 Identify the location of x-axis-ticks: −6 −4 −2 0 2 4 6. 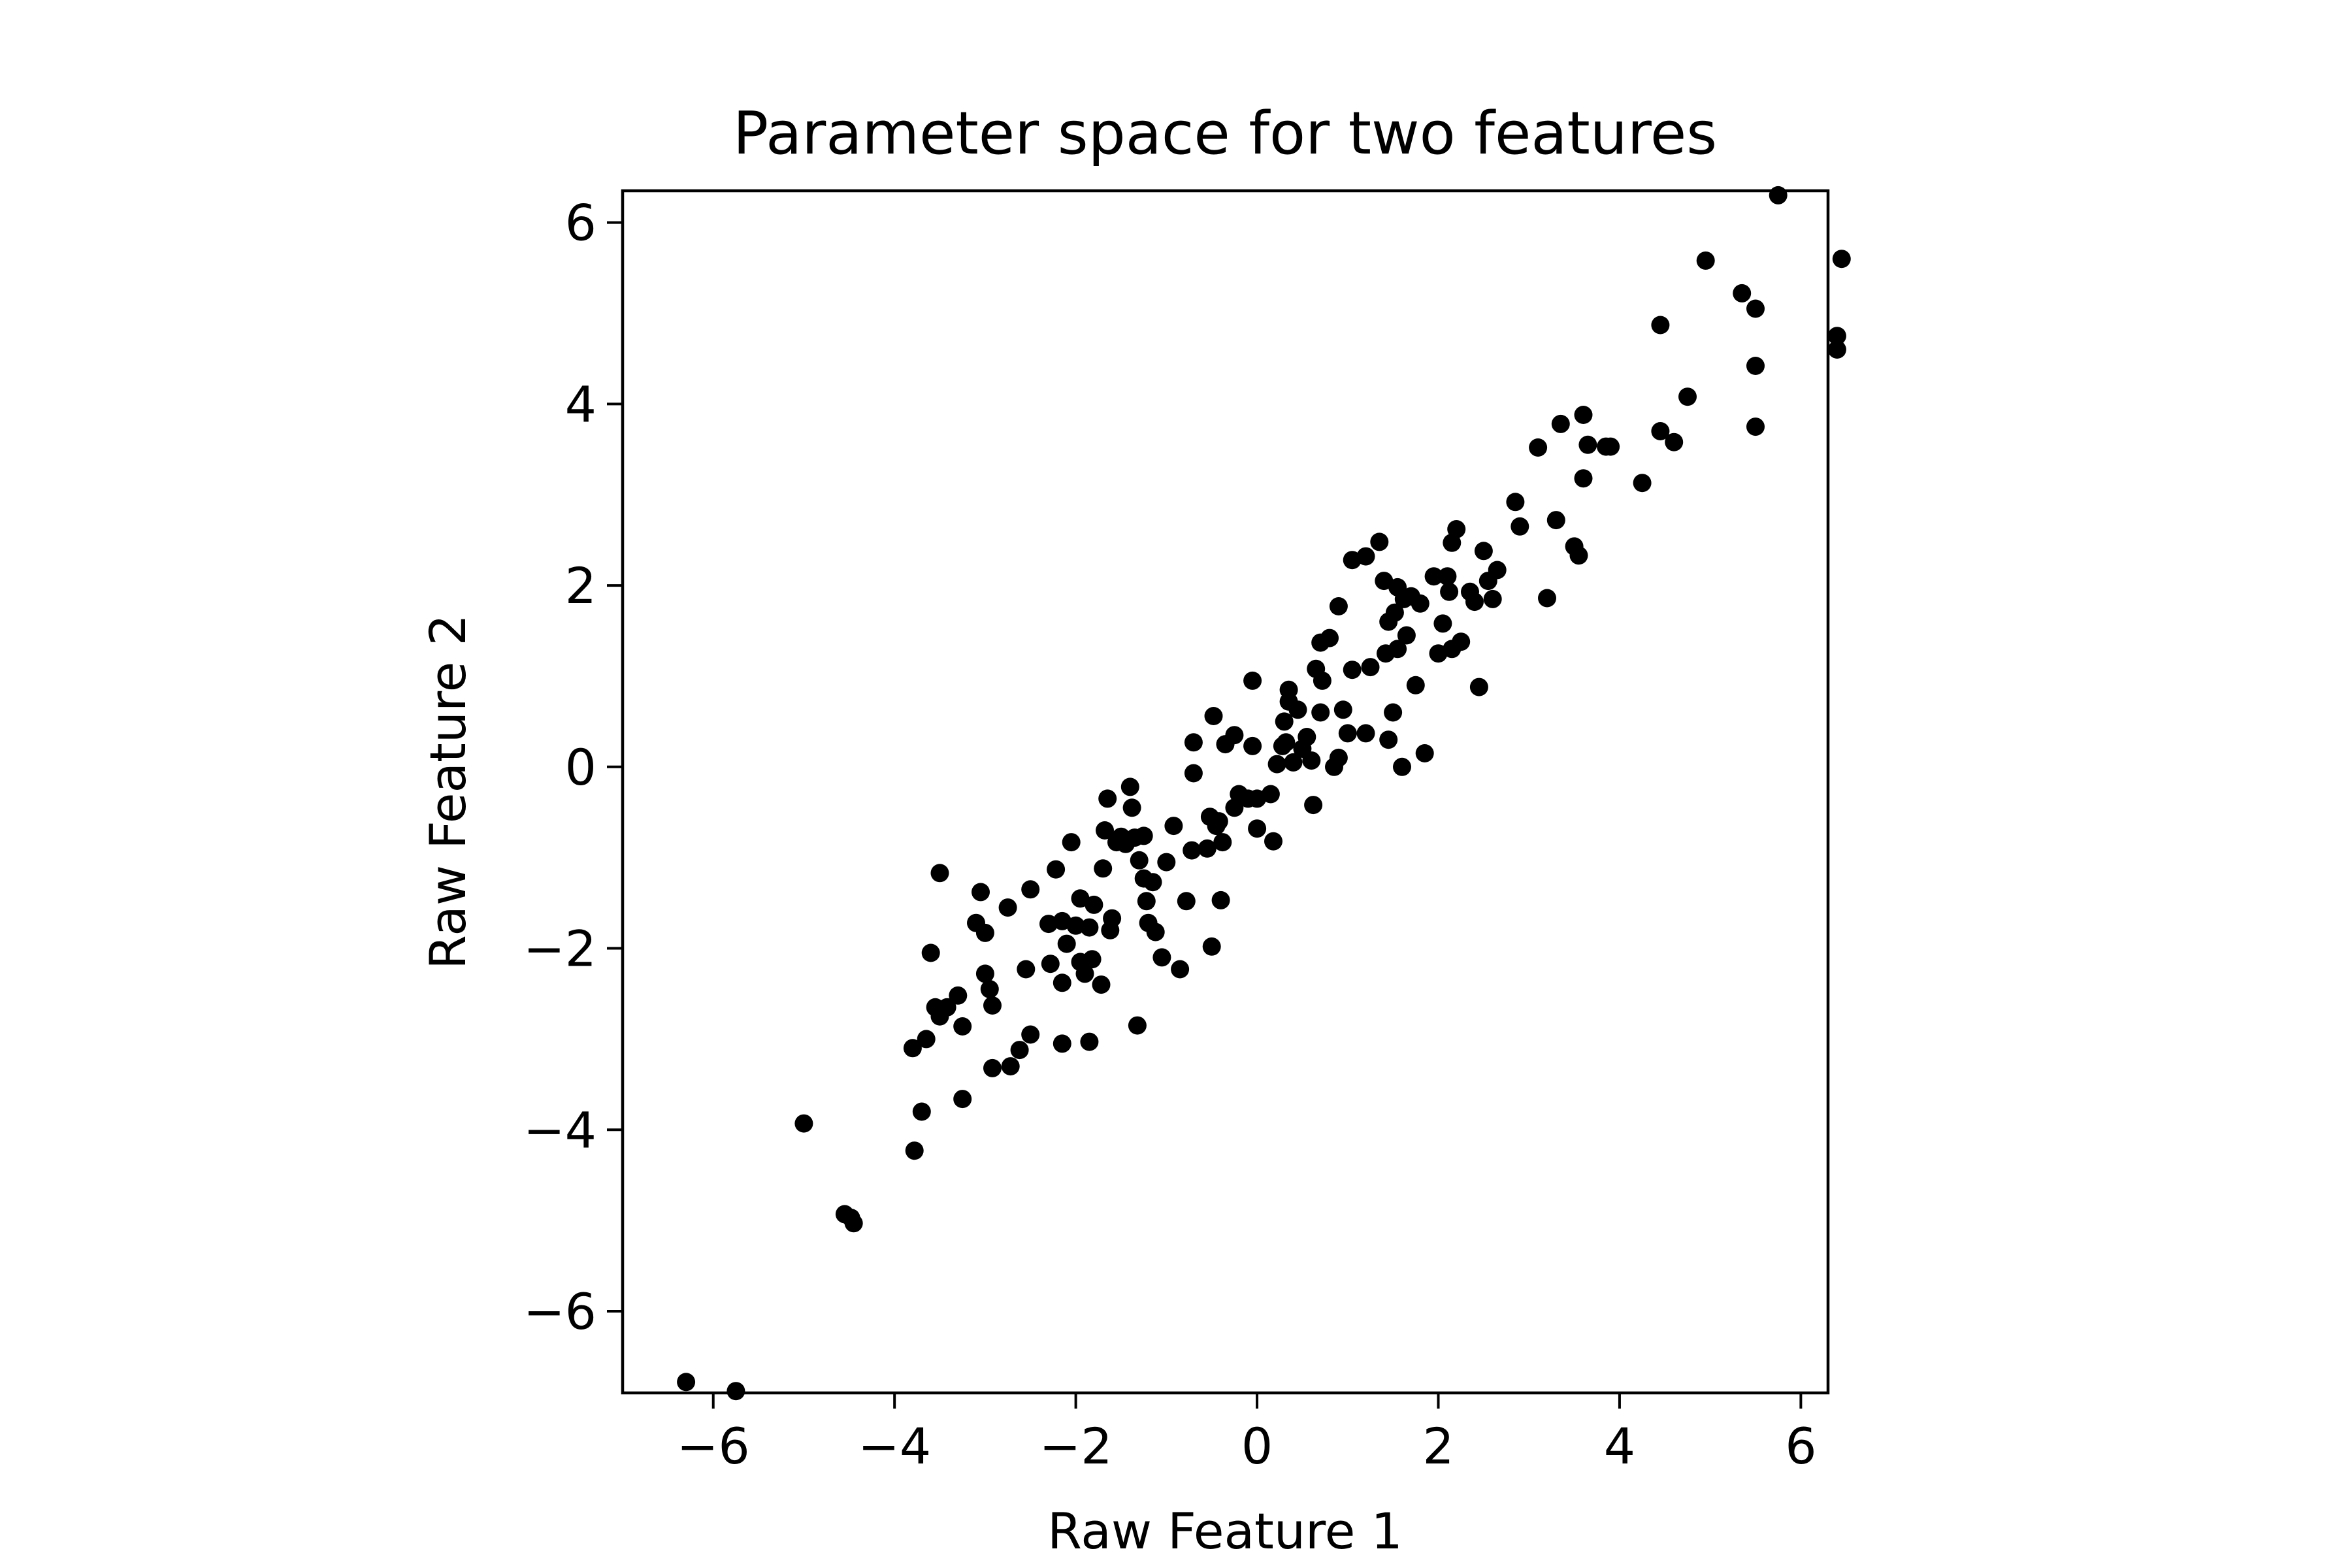
(1247, 1434).